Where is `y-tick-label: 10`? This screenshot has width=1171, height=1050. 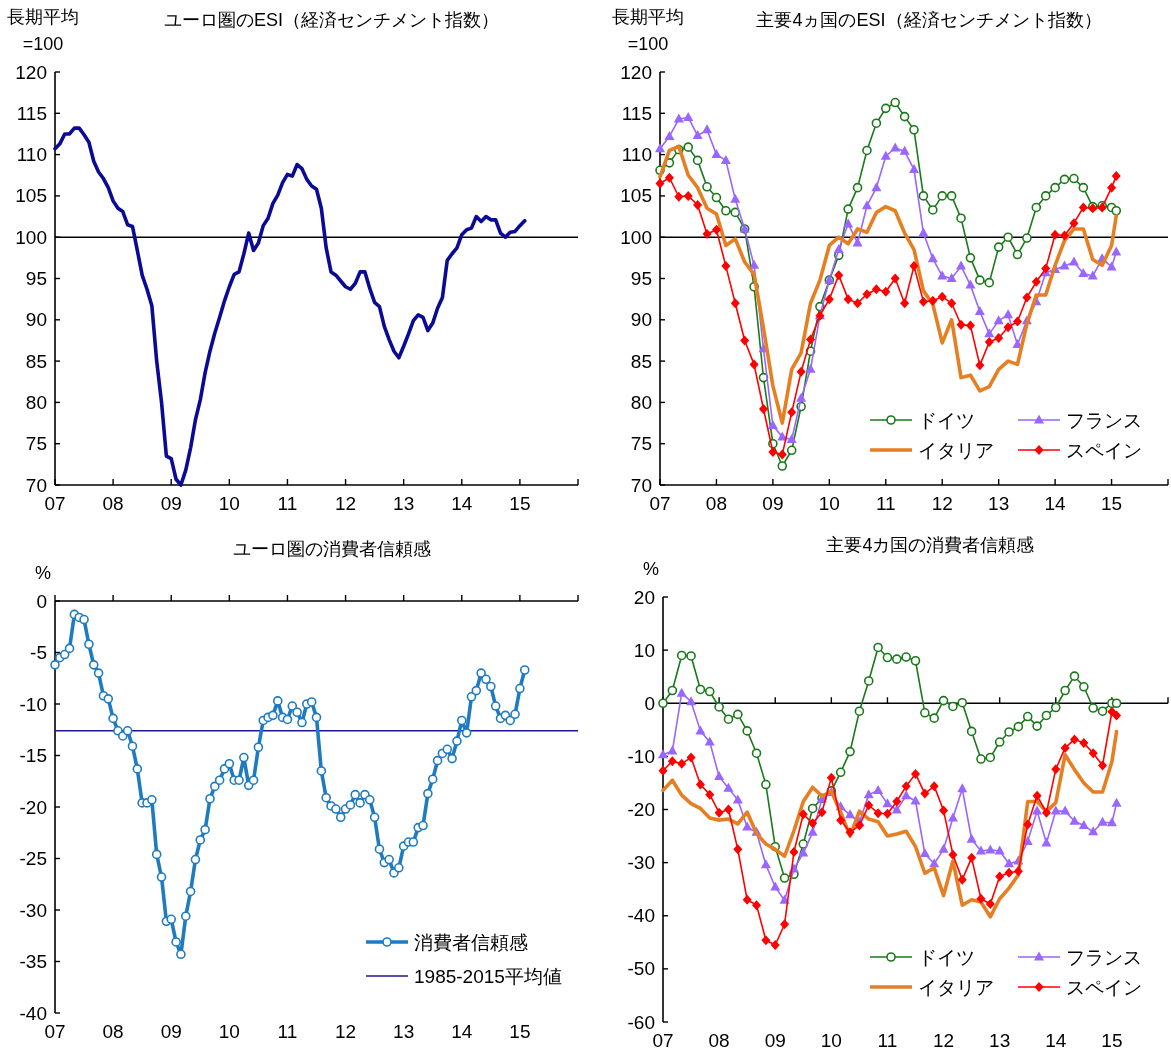
y-tick-label: 10 is located at coordinates (644, 650).